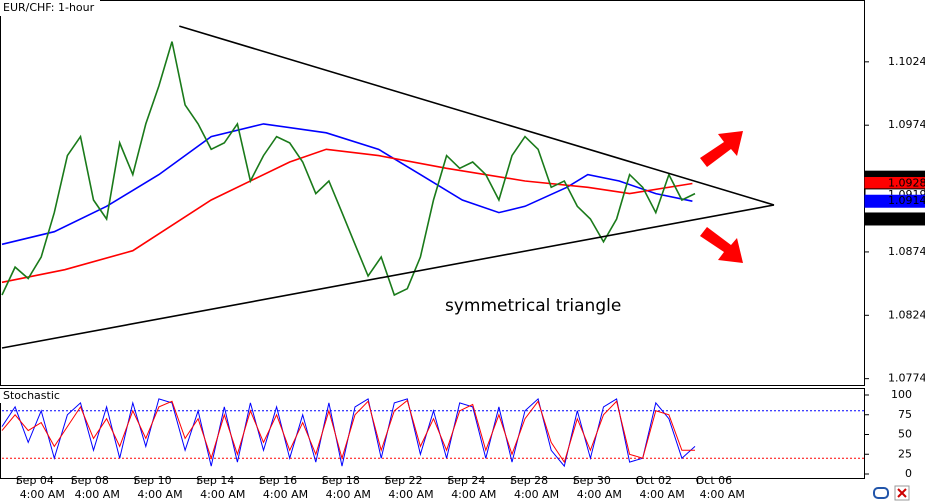  What do you see at coordinates (90, 480) in the screenshot?
I see `x-tick-label: Sep 08` at bounding box center [90, 480].